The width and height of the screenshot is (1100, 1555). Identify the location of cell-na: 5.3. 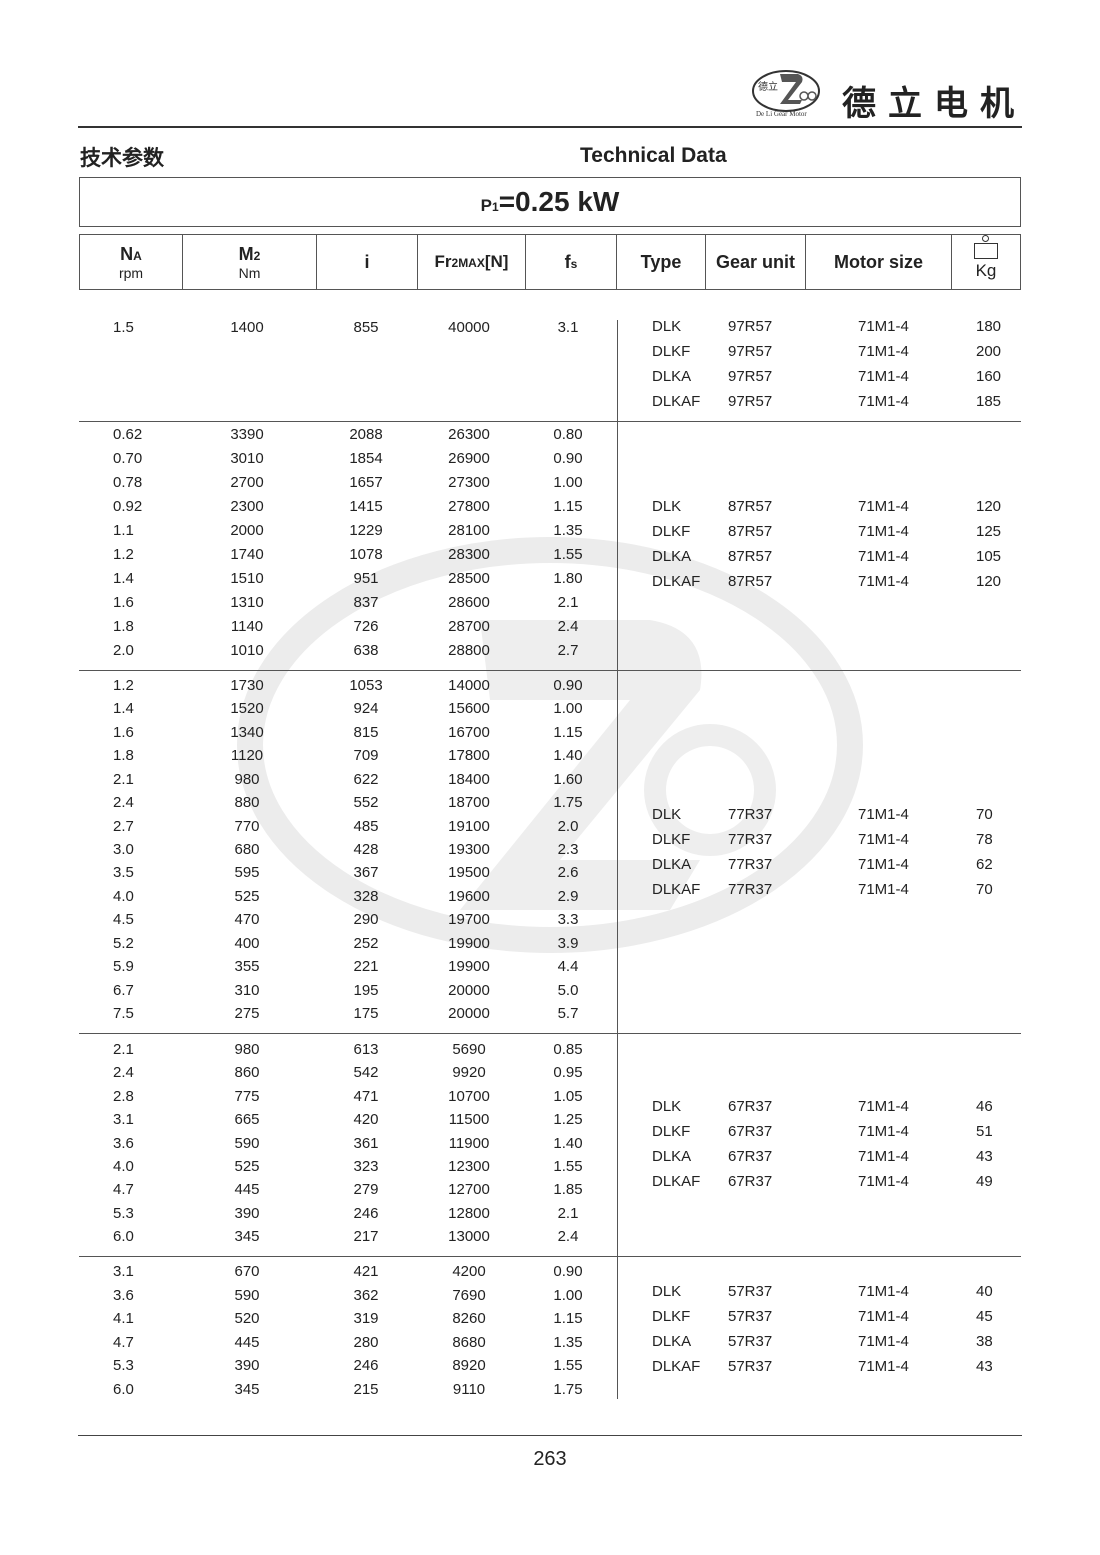
(123, 1366).